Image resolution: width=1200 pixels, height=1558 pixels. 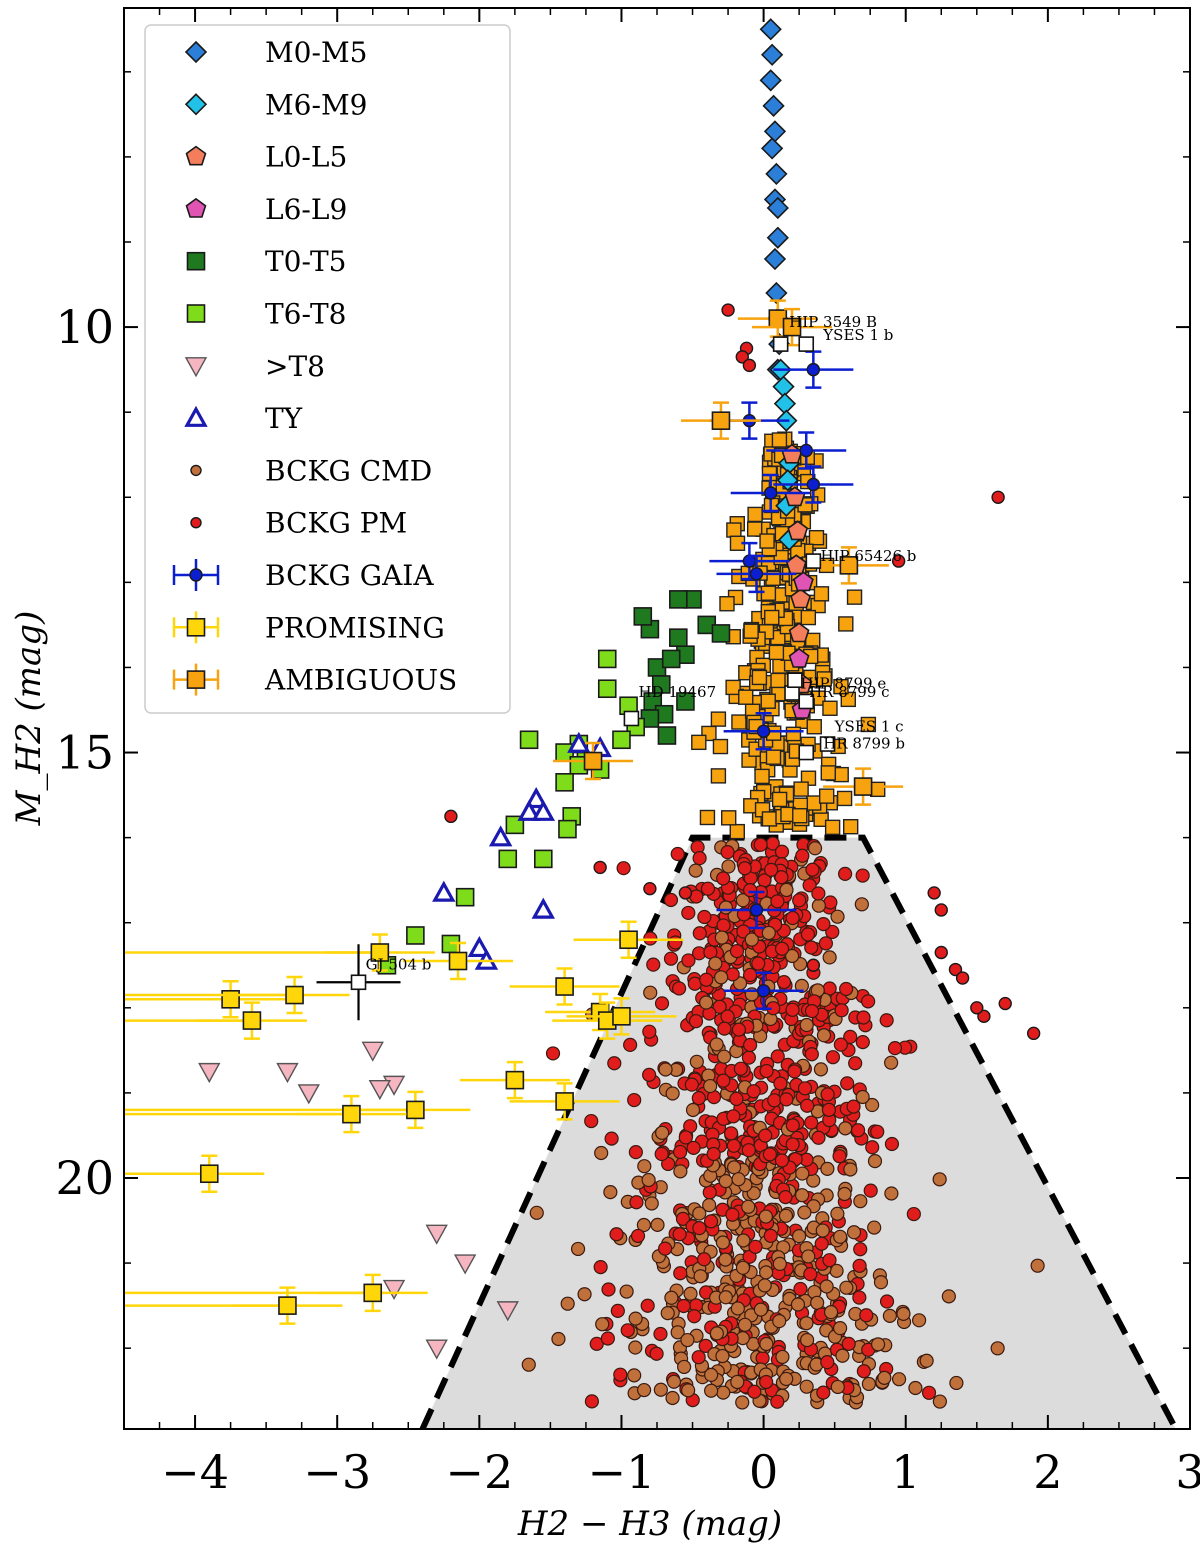 What do you see at coordinates (864, 743) in the screenshot?
I see `annotation-label: HR 8799 b` at bounding box center [864, 743].